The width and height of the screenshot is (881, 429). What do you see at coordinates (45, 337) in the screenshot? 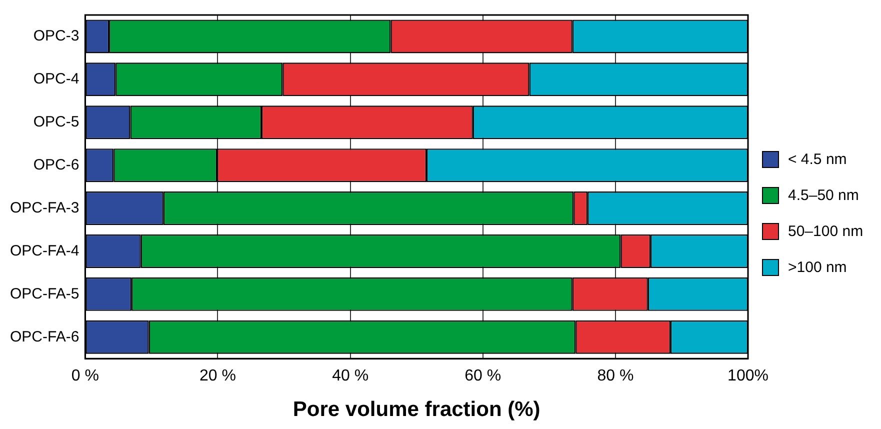
I see `y-tick-label: OPC-FA-6` at bounding box center [45, 337].